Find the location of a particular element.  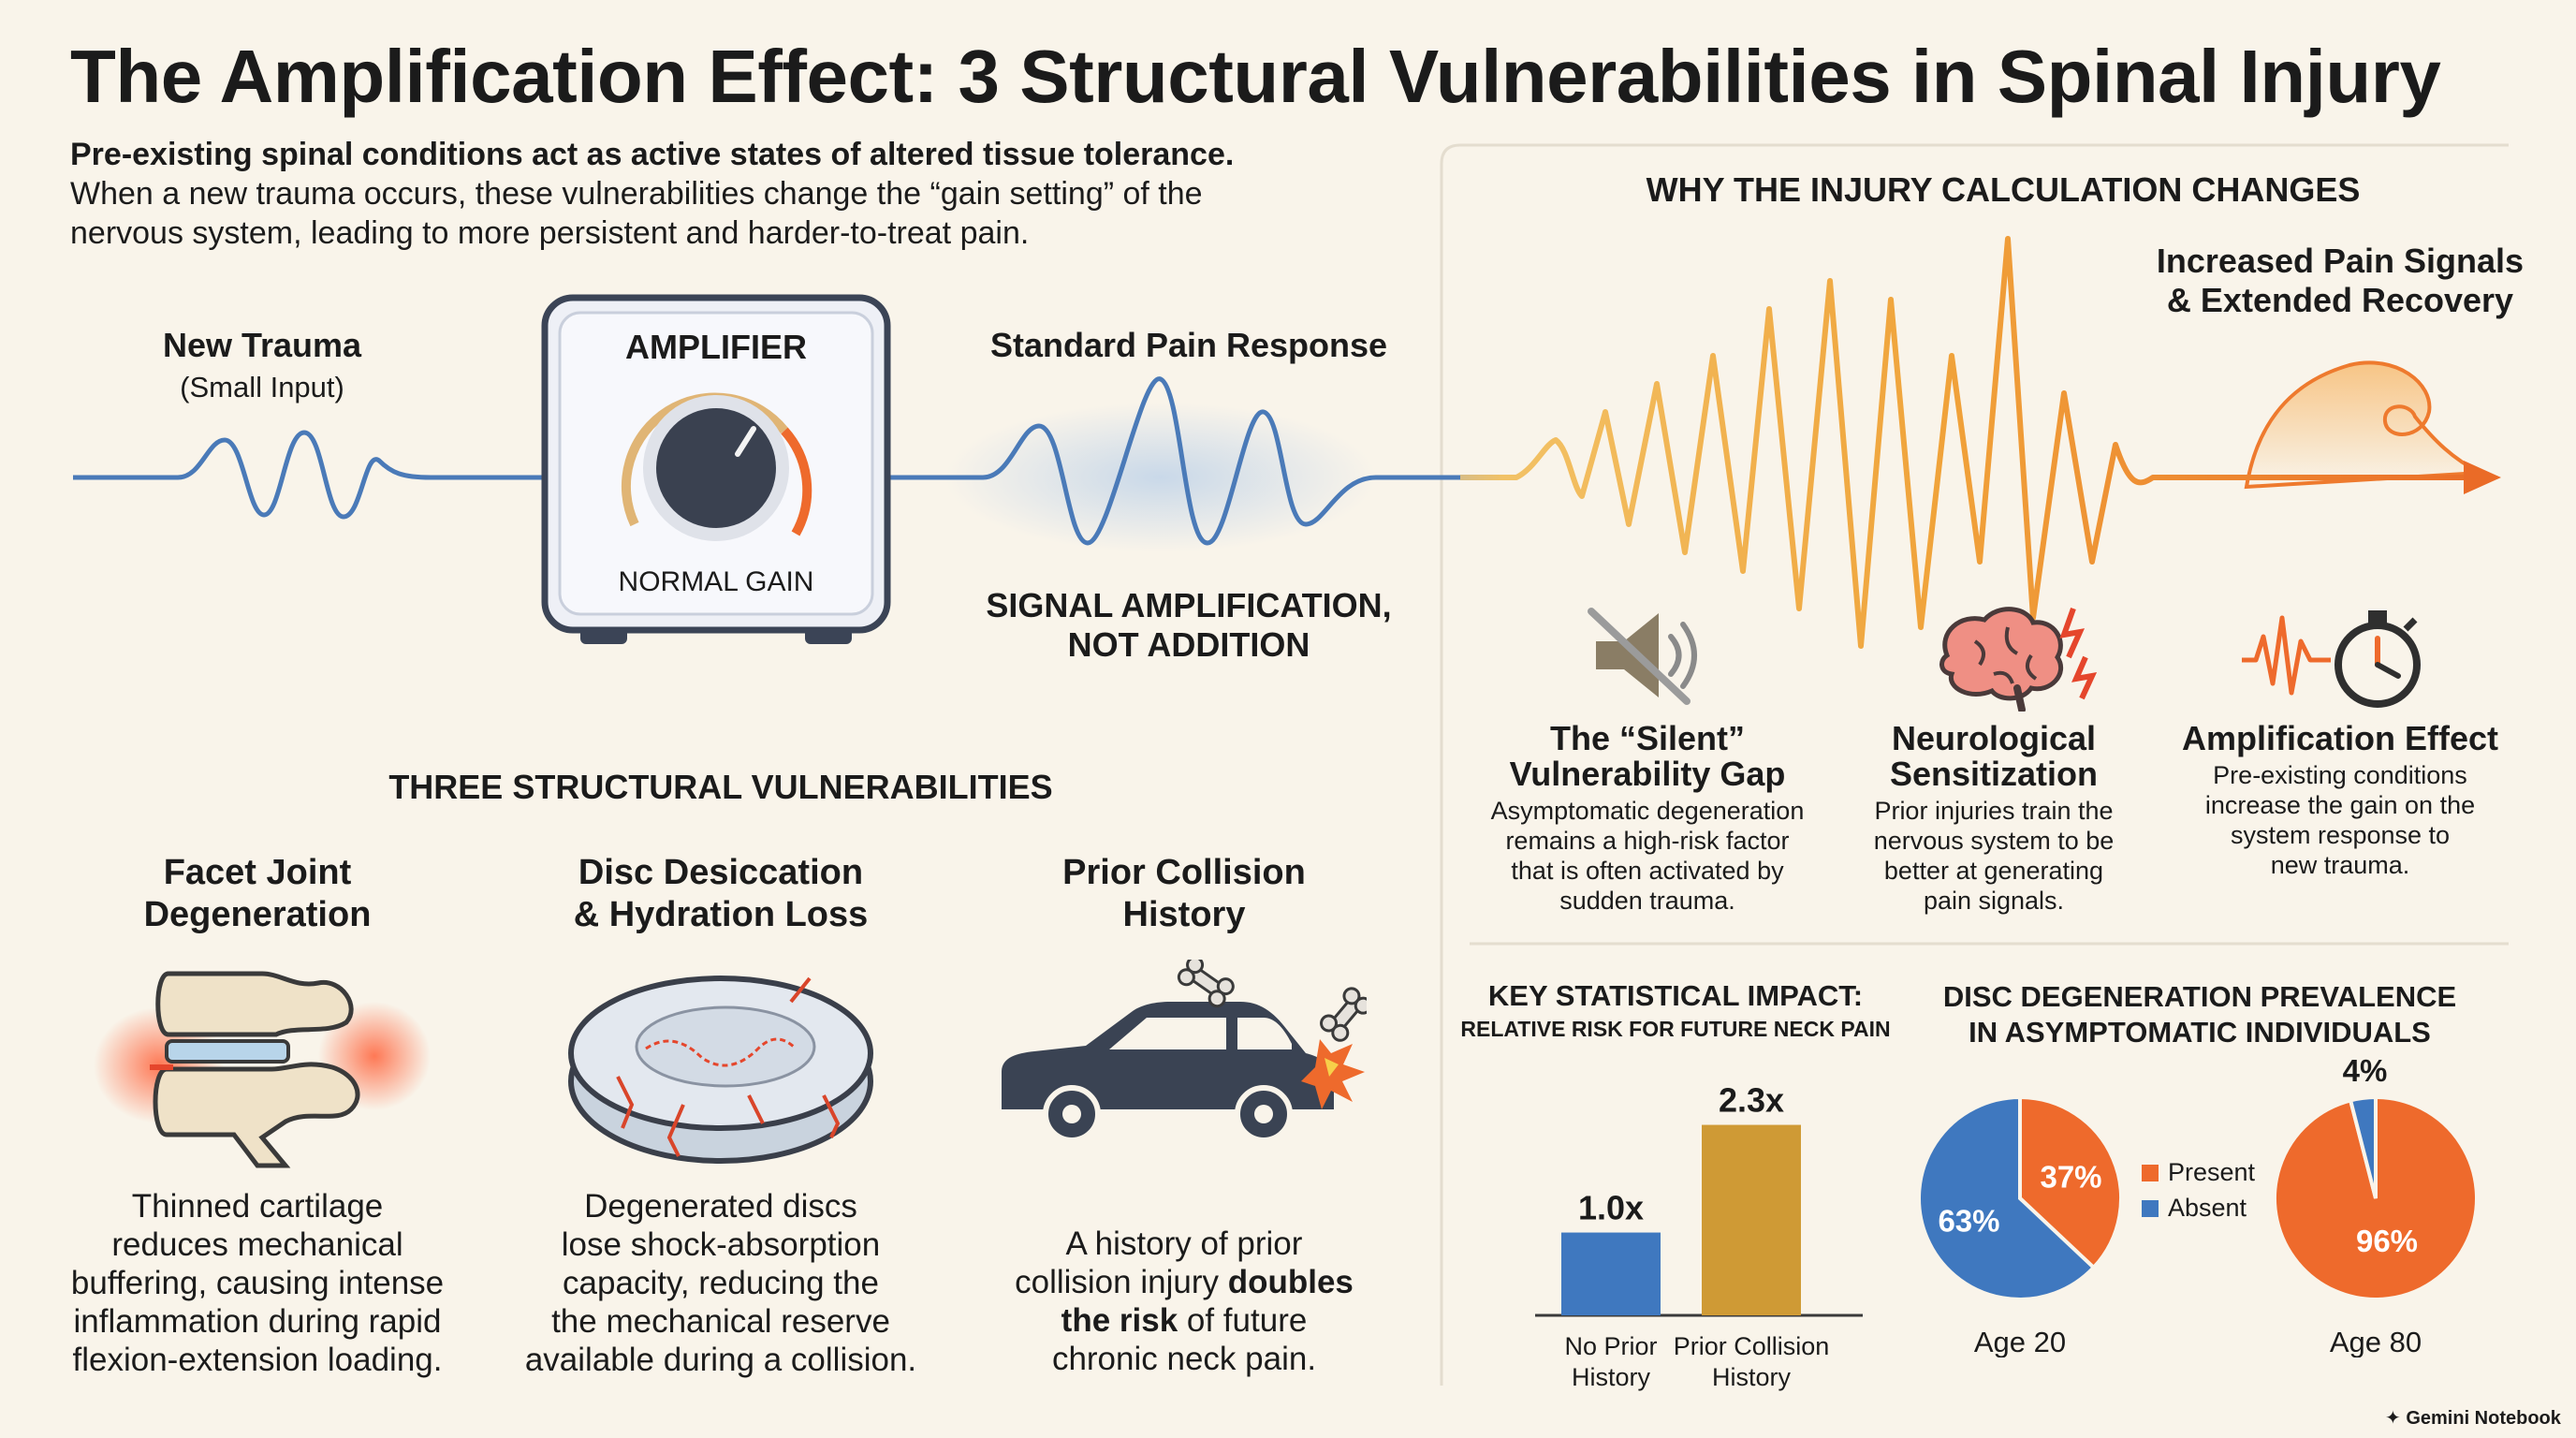

arrow-head-icon is located at coordinates (2482, 477).